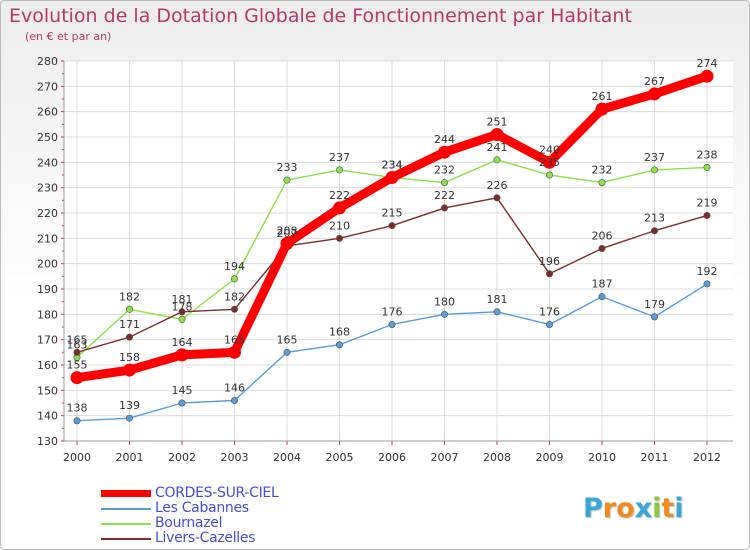 The image size is (750, 550). Describe the element at coordinates (550, 457) in the screenshot. I see `x-tick-label: 2009` at that location.